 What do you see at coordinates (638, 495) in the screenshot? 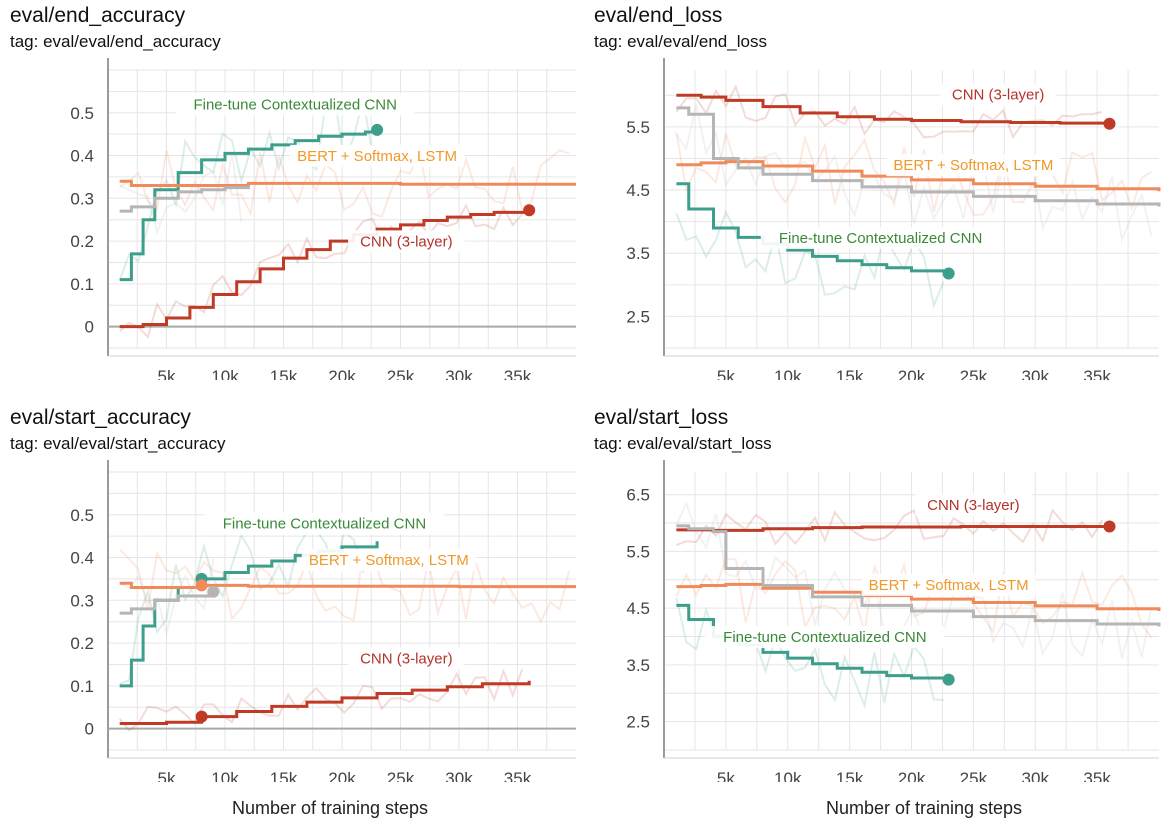
I see `y-tick-label: 6.5` at bounding box center [638, 495].